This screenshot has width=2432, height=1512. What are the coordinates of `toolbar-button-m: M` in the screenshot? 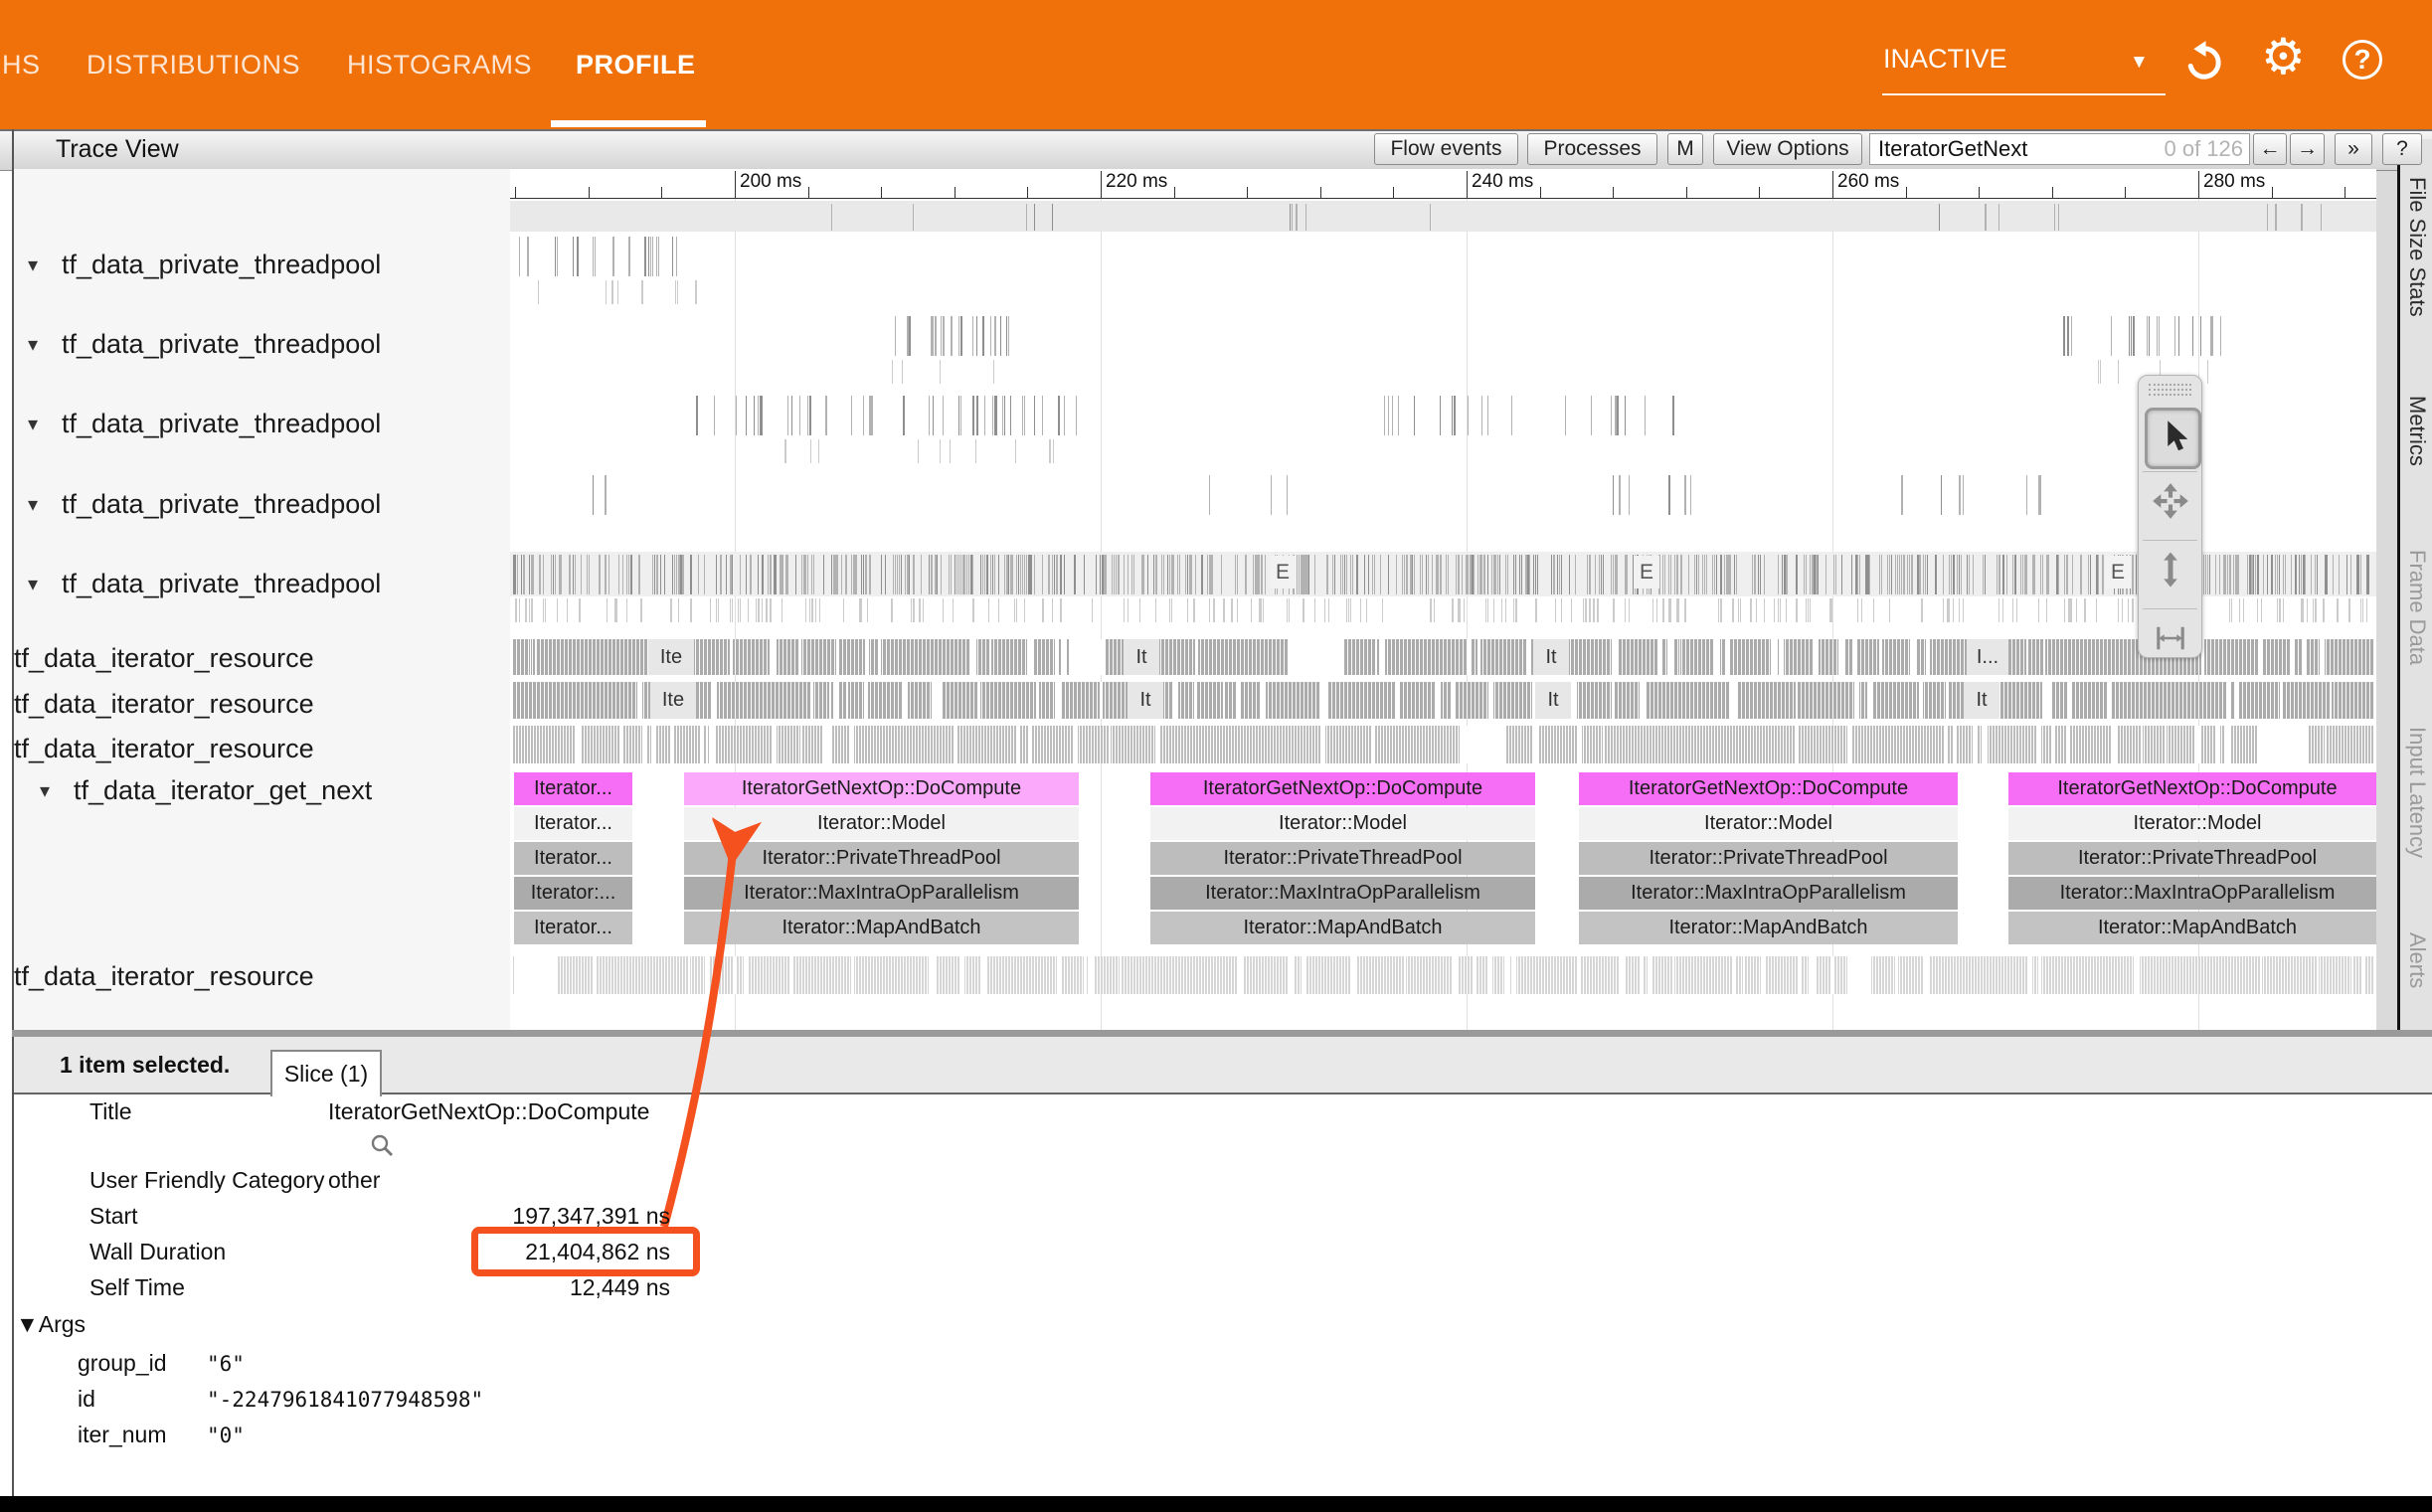 It's located at (1685, 149).